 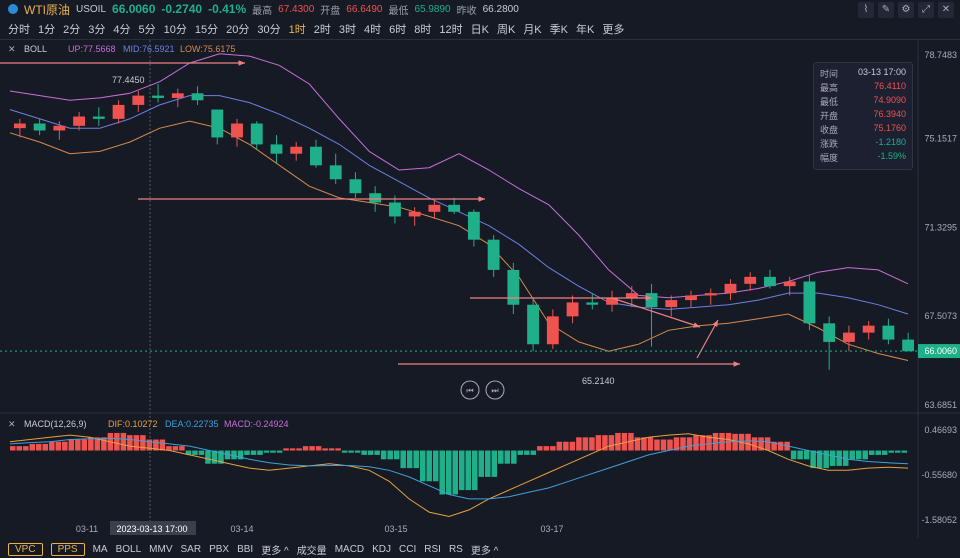 What do you see at coordinates (863, 88) in the screenshot?
I see `info-row: 最高 76.4110` at bounding box center [863, 88].